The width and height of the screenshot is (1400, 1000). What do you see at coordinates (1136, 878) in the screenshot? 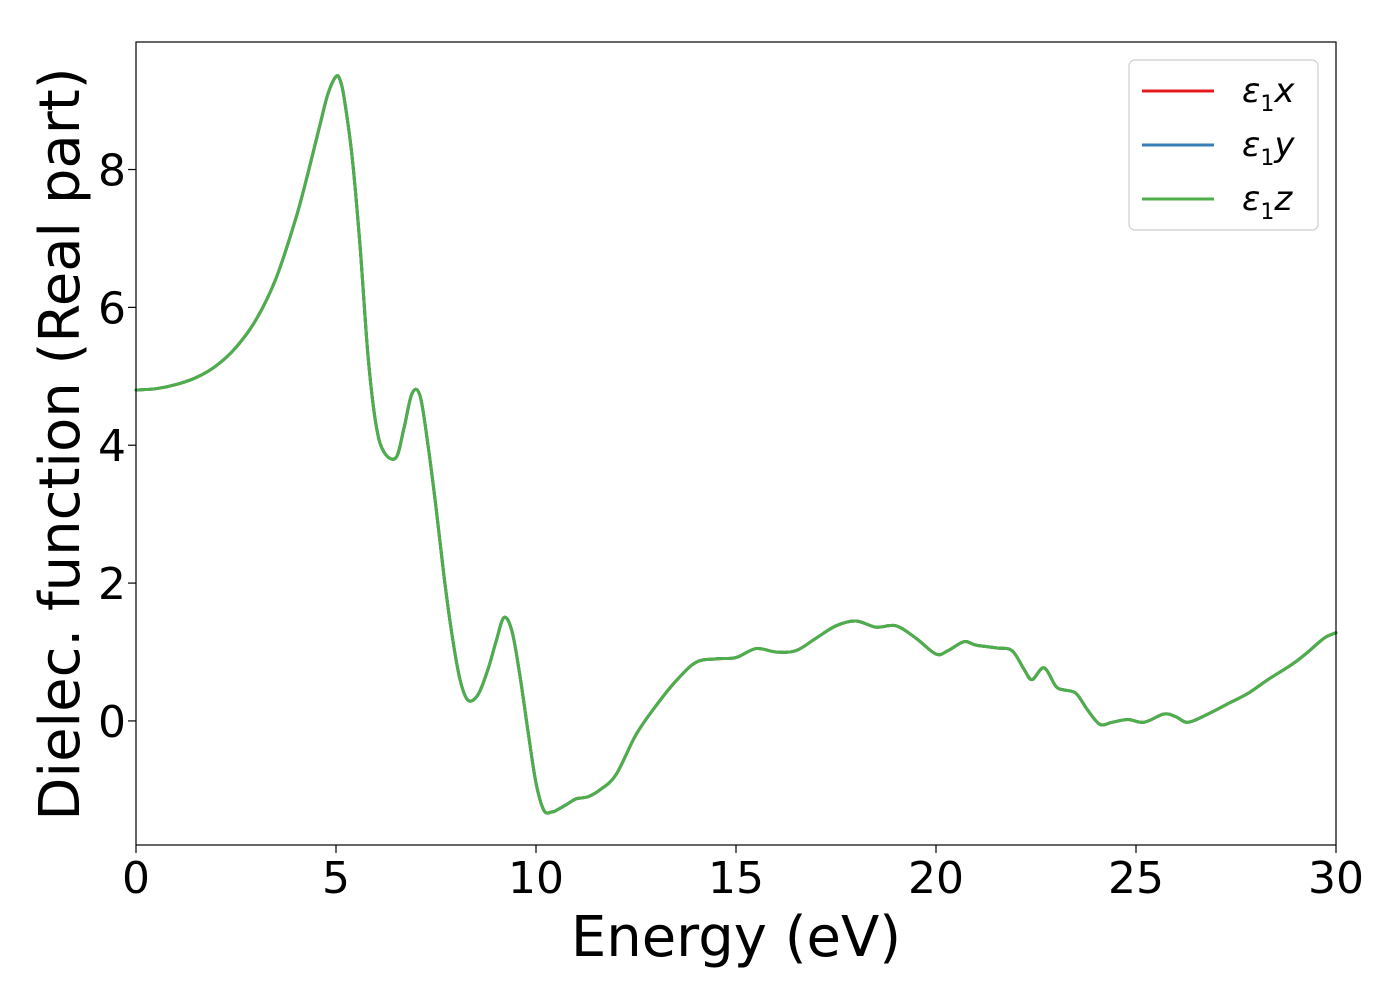
I see `x-tick-label: 25` at bounding box center [1136, 878].